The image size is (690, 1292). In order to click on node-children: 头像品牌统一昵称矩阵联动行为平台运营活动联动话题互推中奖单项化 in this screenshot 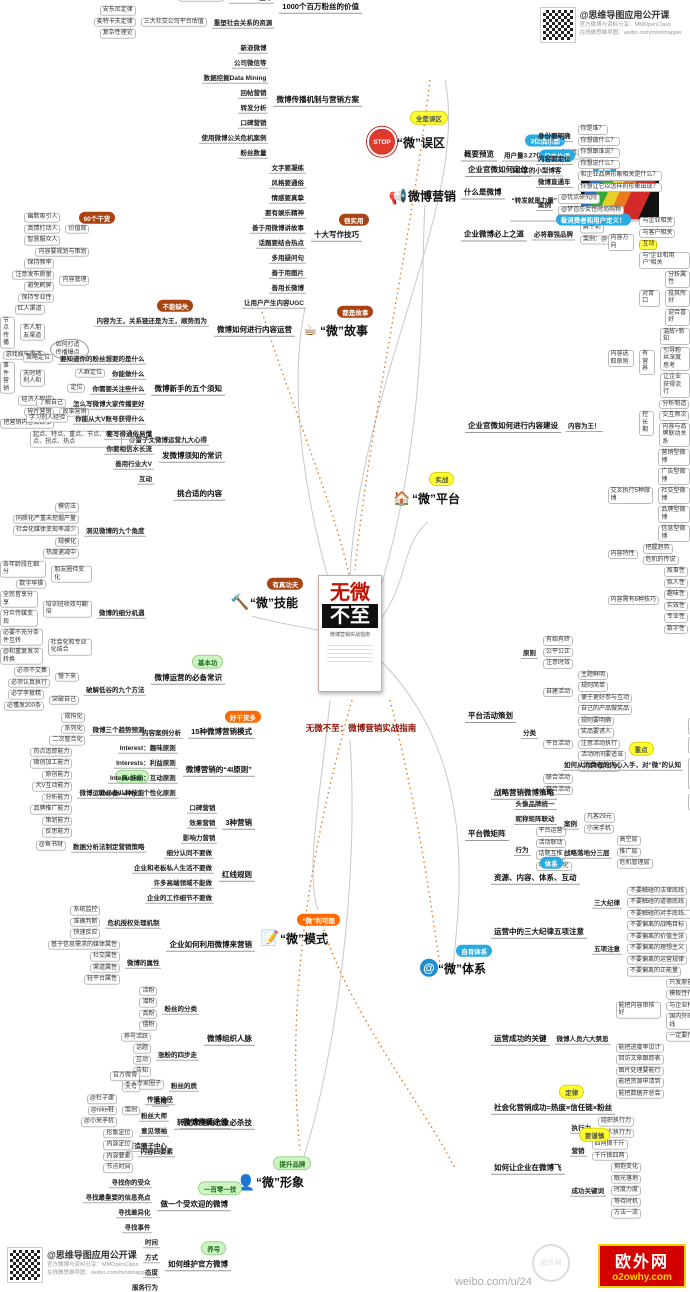, I will do `click(542, 834)`.